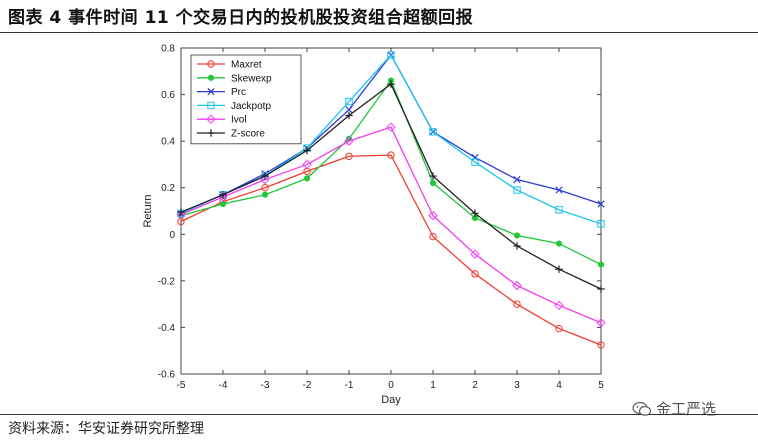 This screenshot has height=443, width=758. I want to click on y-tick-label: 0.2, so click(168, 188).